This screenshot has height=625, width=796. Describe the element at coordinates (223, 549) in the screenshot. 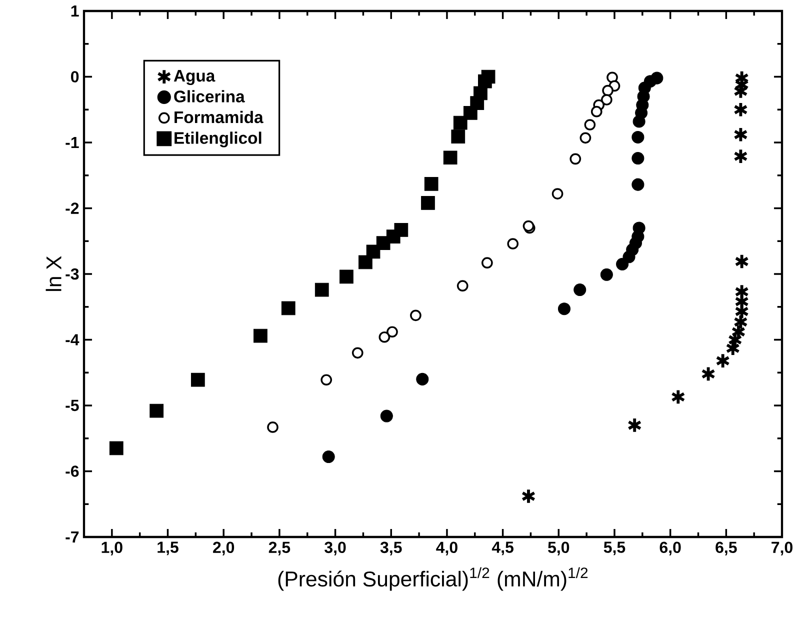

I see `x-tick-label: 2,0` at that location.